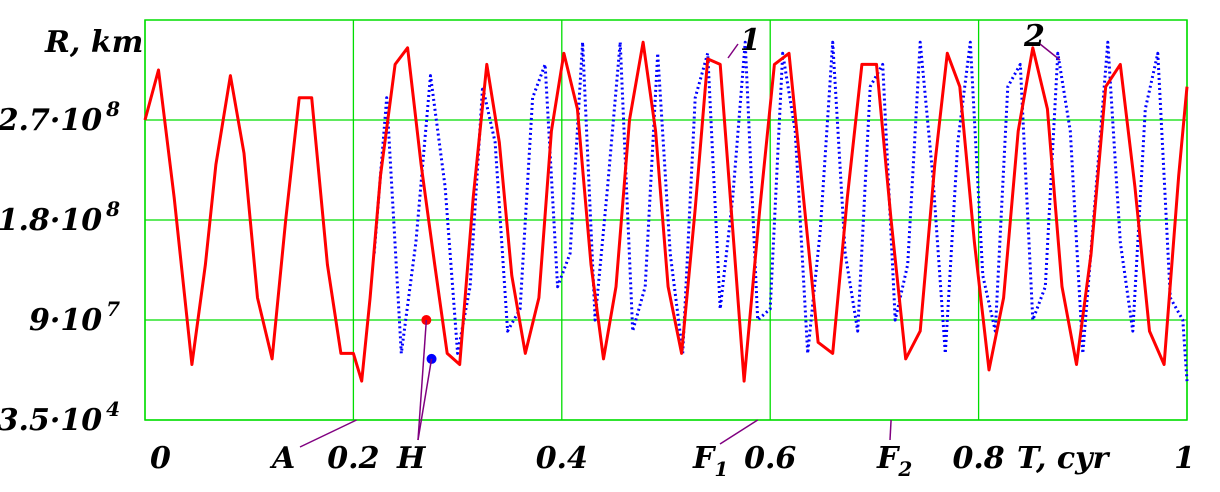 Image resolution: width=1220 pixels, height=492 pixels. I want to click on y-tick-label: 9·10 7, so click(74, 317).